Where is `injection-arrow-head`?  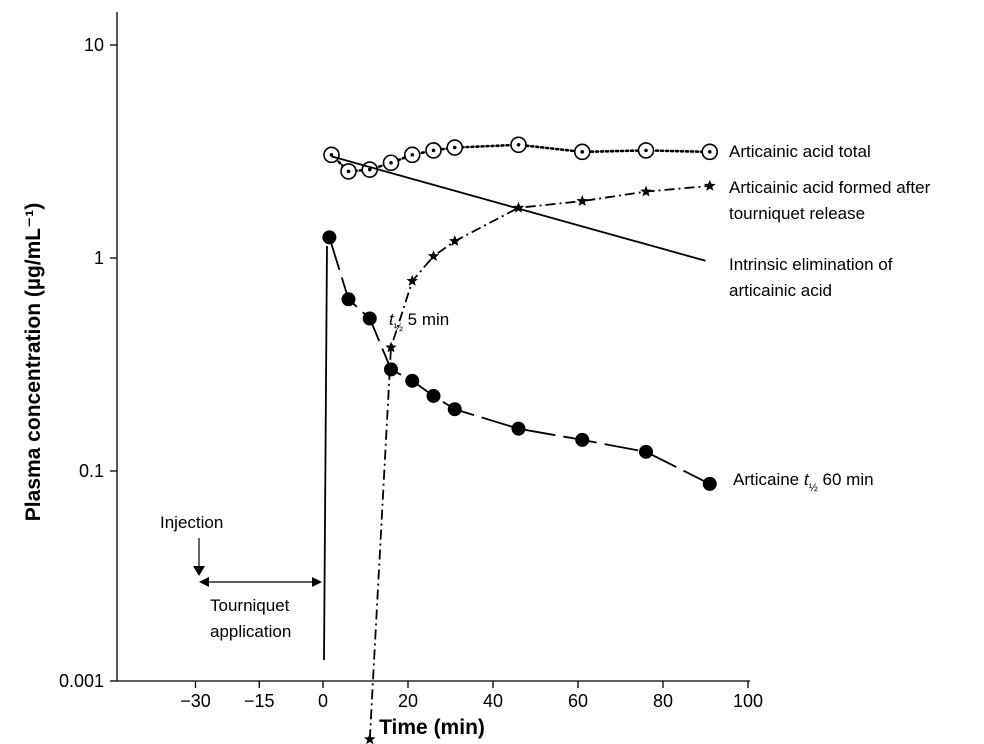
injection-arrow-head is located at coordinates (199, 571).